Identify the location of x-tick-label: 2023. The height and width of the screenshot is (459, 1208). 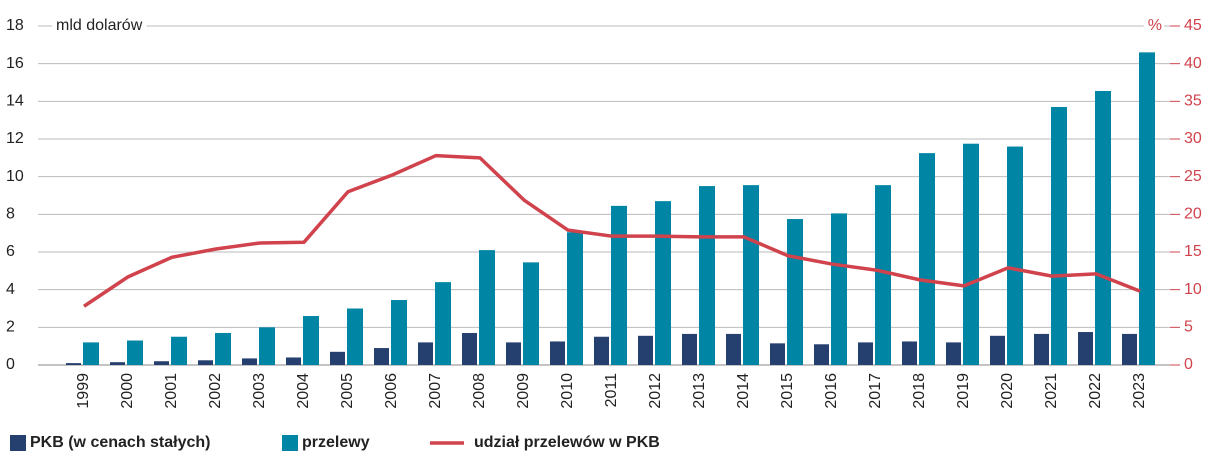
(1139, 391).